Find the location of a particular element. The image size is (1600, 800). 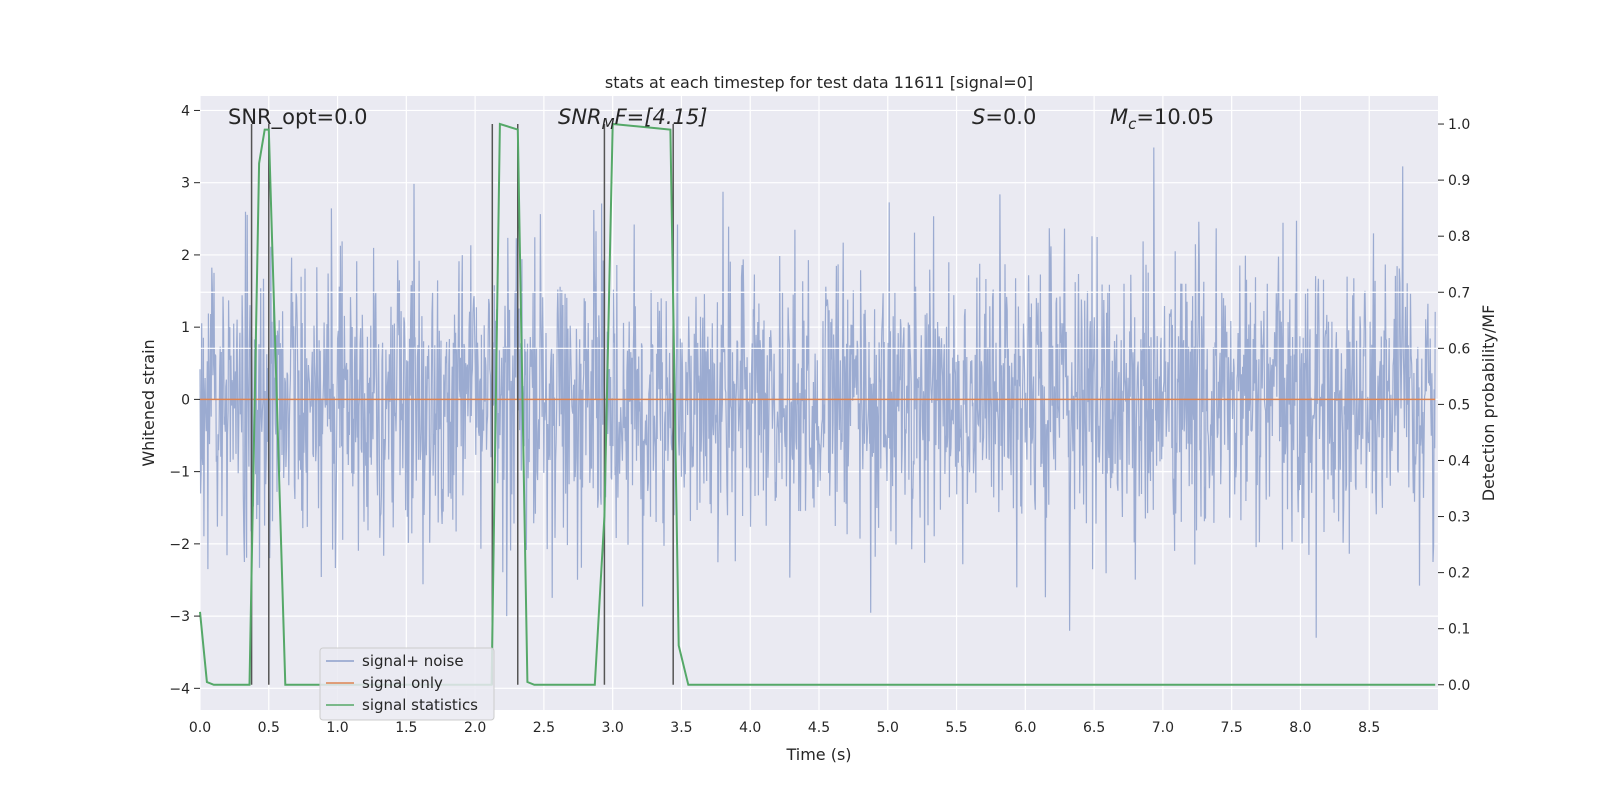

x-tick-label: 1.5 is located at coordinates (406, 728).